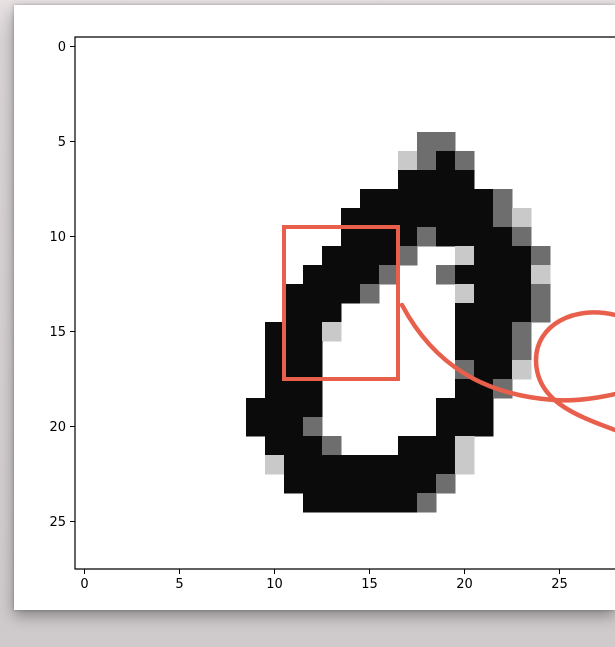  Describe the element at coordinates (57, 237) in the screenshot. I see `y-tick-label: 10` at that location.